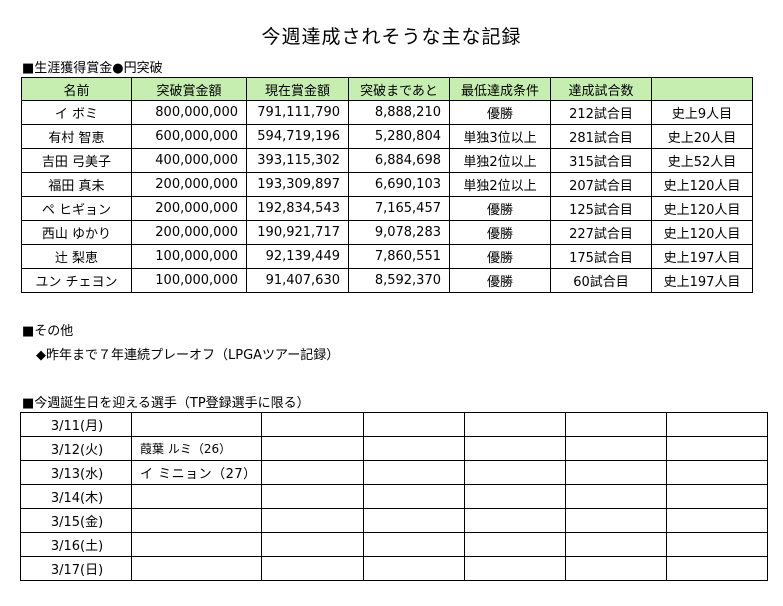  Describe the element at coordinates (601, 208) in the screenshot. I see `table-cell: 125試合目` at that location.